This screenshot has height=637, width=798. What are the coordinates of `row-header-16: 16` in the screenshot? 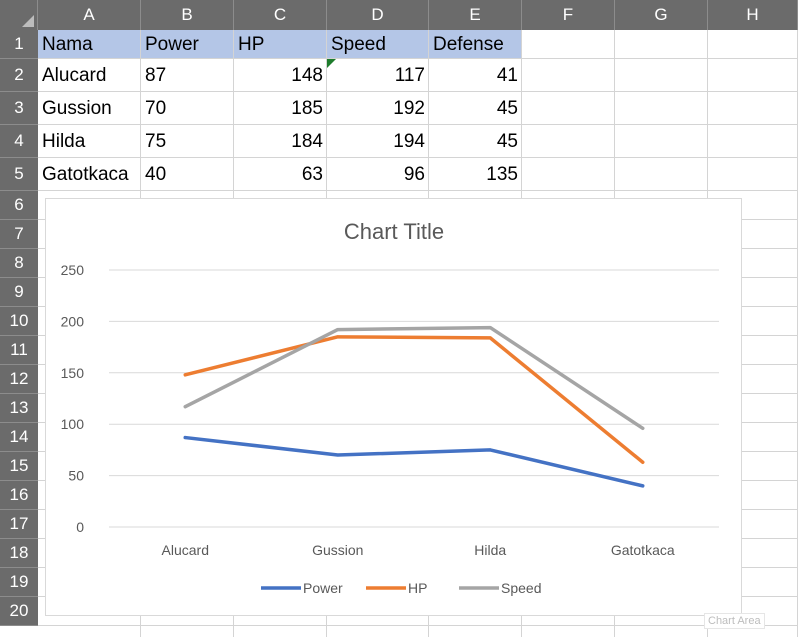 It's located at (19, 495).